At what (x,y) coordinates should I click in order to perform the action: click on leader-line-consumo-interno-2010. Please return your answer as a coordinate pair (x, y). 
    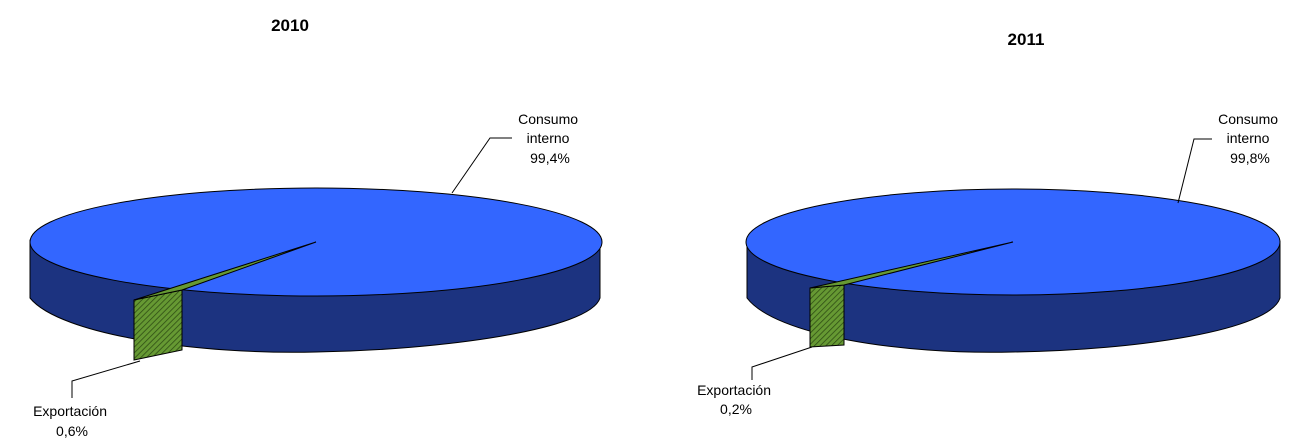
    Looking at the image, I should click on (481, 165).